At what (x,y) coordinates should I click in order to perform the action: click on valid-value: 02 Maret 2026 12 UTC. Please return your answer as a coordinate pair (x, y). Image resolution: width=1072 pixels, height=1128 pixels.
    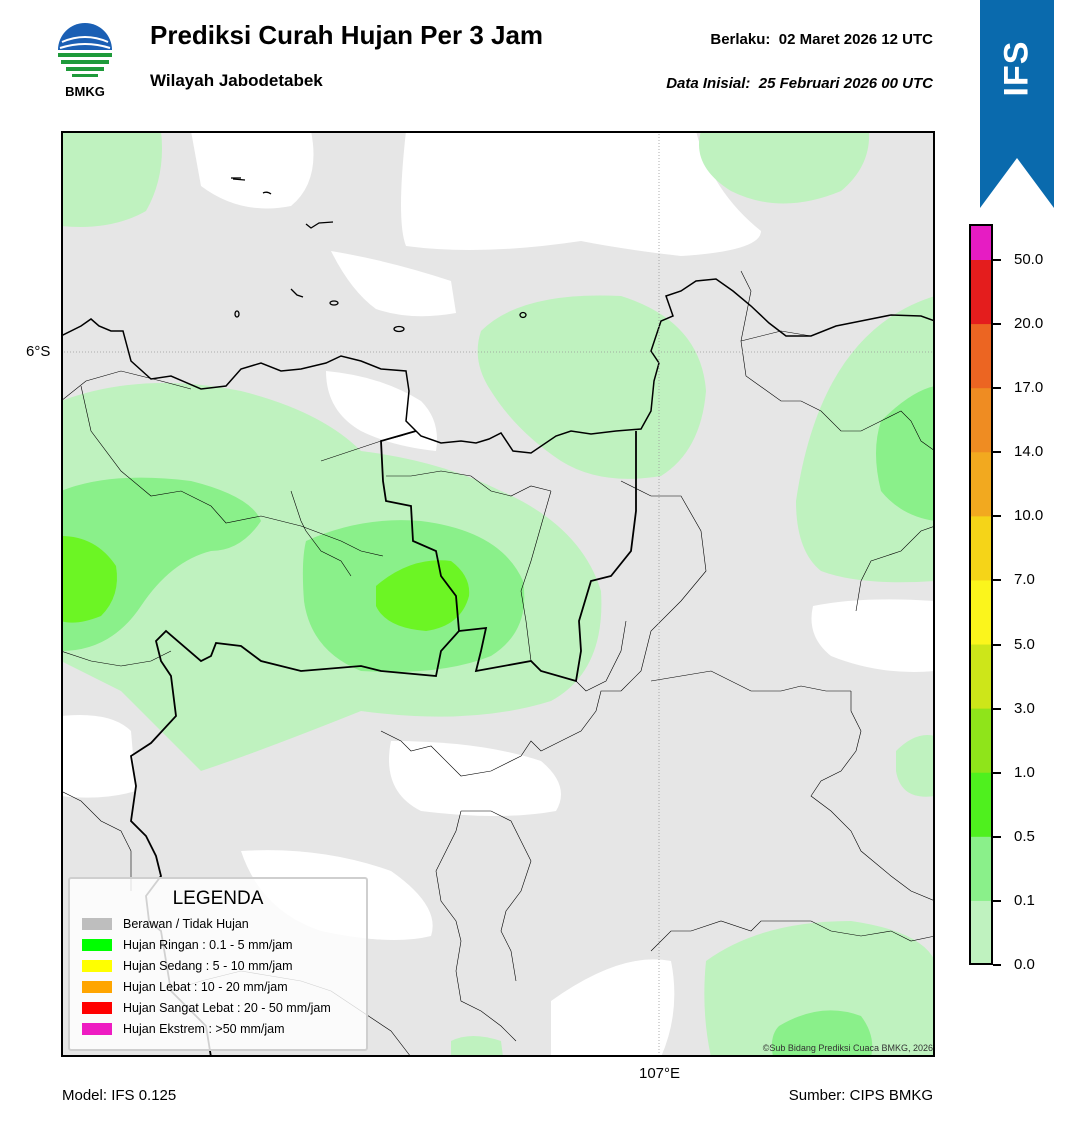
    Looking at the image, I should click on (855, 39).